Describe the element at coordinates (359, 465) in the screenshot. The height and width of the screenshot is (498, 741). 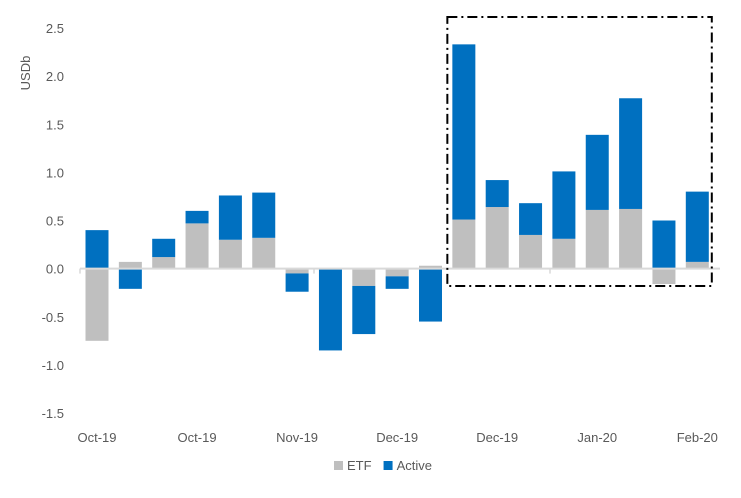
I see `legend-label-etf: ETF` at that location.